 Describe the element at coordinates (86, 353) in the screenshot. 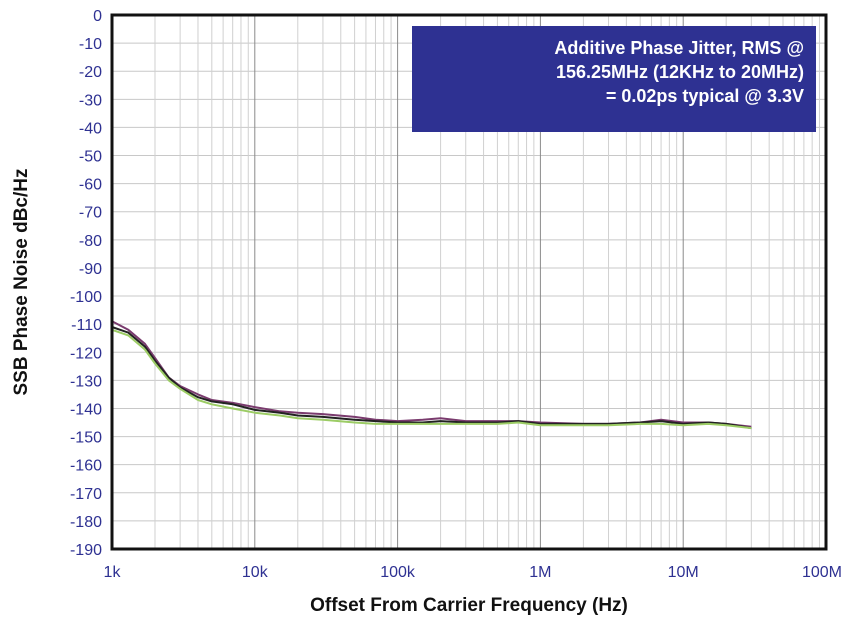

I see `y-tick-label: -120` at that location.